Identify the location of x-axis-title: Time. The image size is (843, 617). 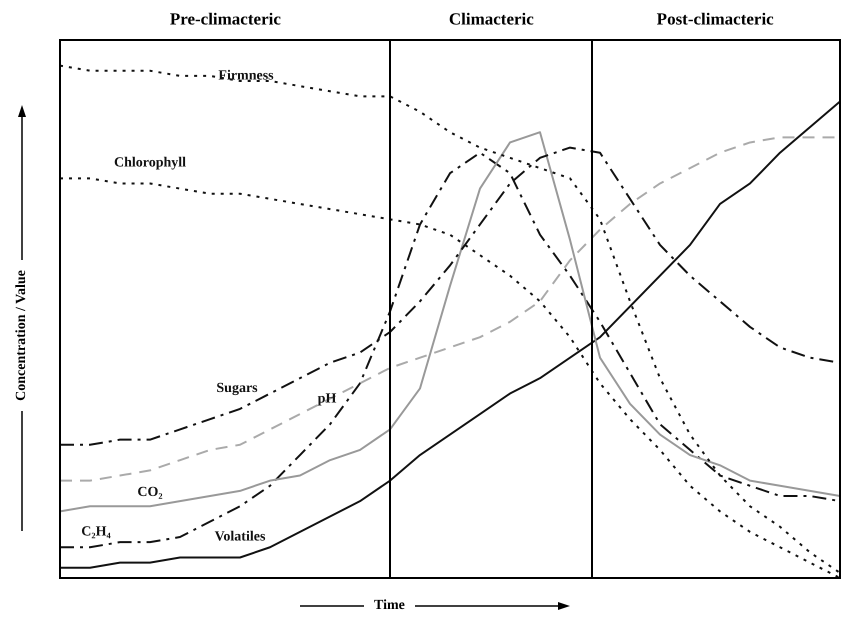
(389, 606).